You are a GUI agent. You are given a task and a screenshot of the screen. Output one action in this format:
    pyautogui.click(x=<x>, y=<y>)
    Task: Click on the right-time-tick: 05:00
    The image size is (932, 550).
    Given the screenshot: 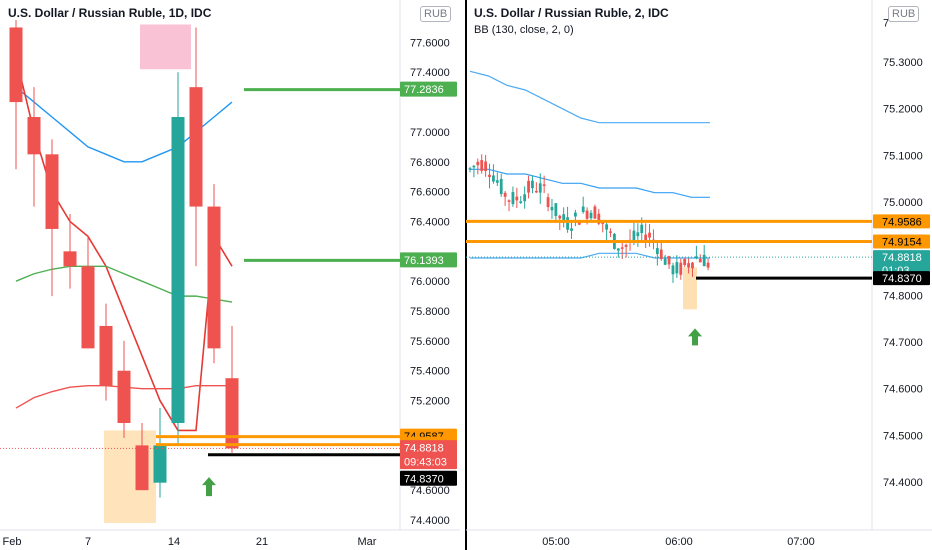 What is the action you would take?
    pyautogui.click(x=556, y=542)
    